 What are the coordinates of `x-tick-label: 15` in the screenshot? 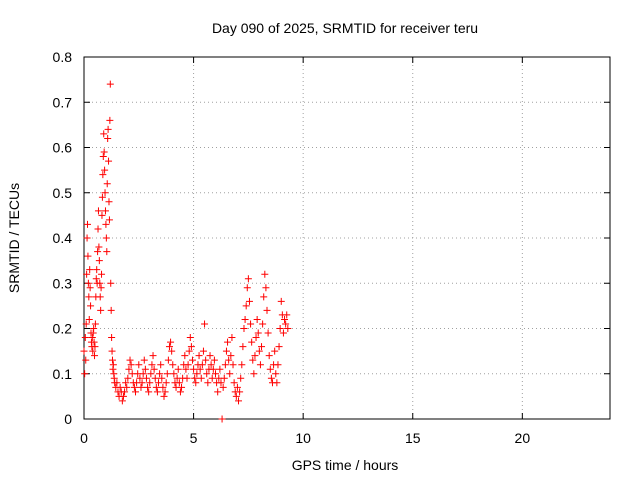 It's located at (413, 438).